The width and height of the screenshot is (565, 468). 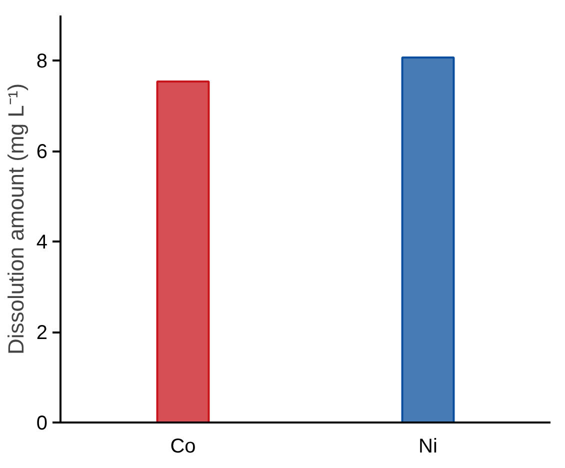 What do you see at coordinates (42, 61) in the screenshot?
I see `y-tick-label: 8` at bounding box center [42, 61].